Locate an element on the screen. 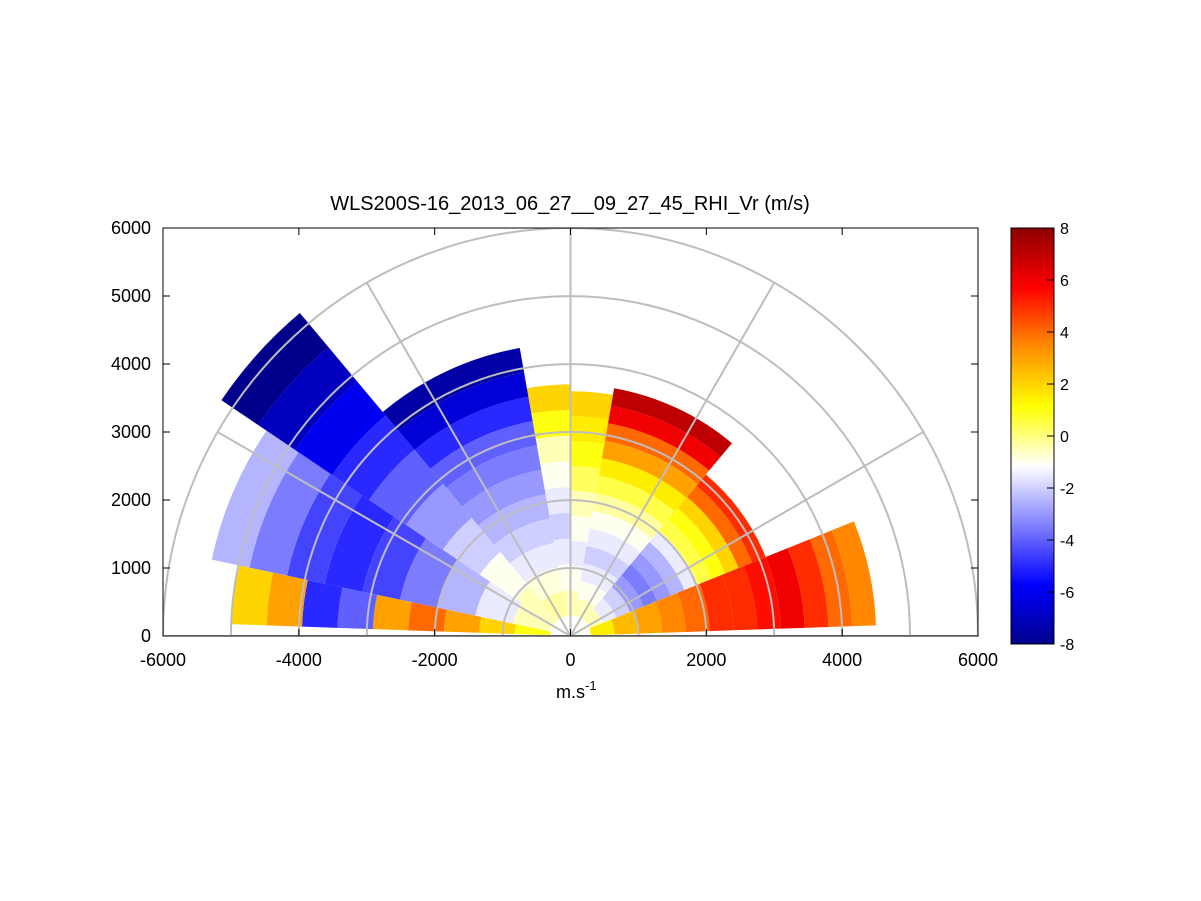  y-tick-label: 0 is located at coordinates (146, 636).